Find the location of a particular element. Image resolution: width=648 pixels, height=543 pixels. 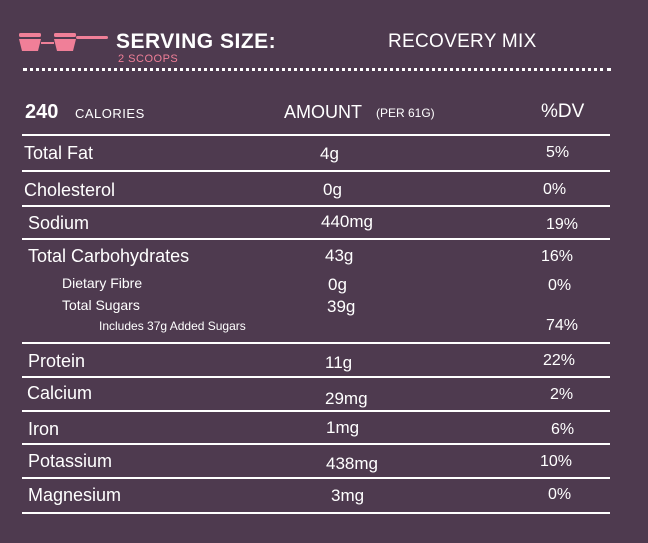

nutrient-label-dietary-fibre: Dietary Fibre is located at coordinates (102, 283).